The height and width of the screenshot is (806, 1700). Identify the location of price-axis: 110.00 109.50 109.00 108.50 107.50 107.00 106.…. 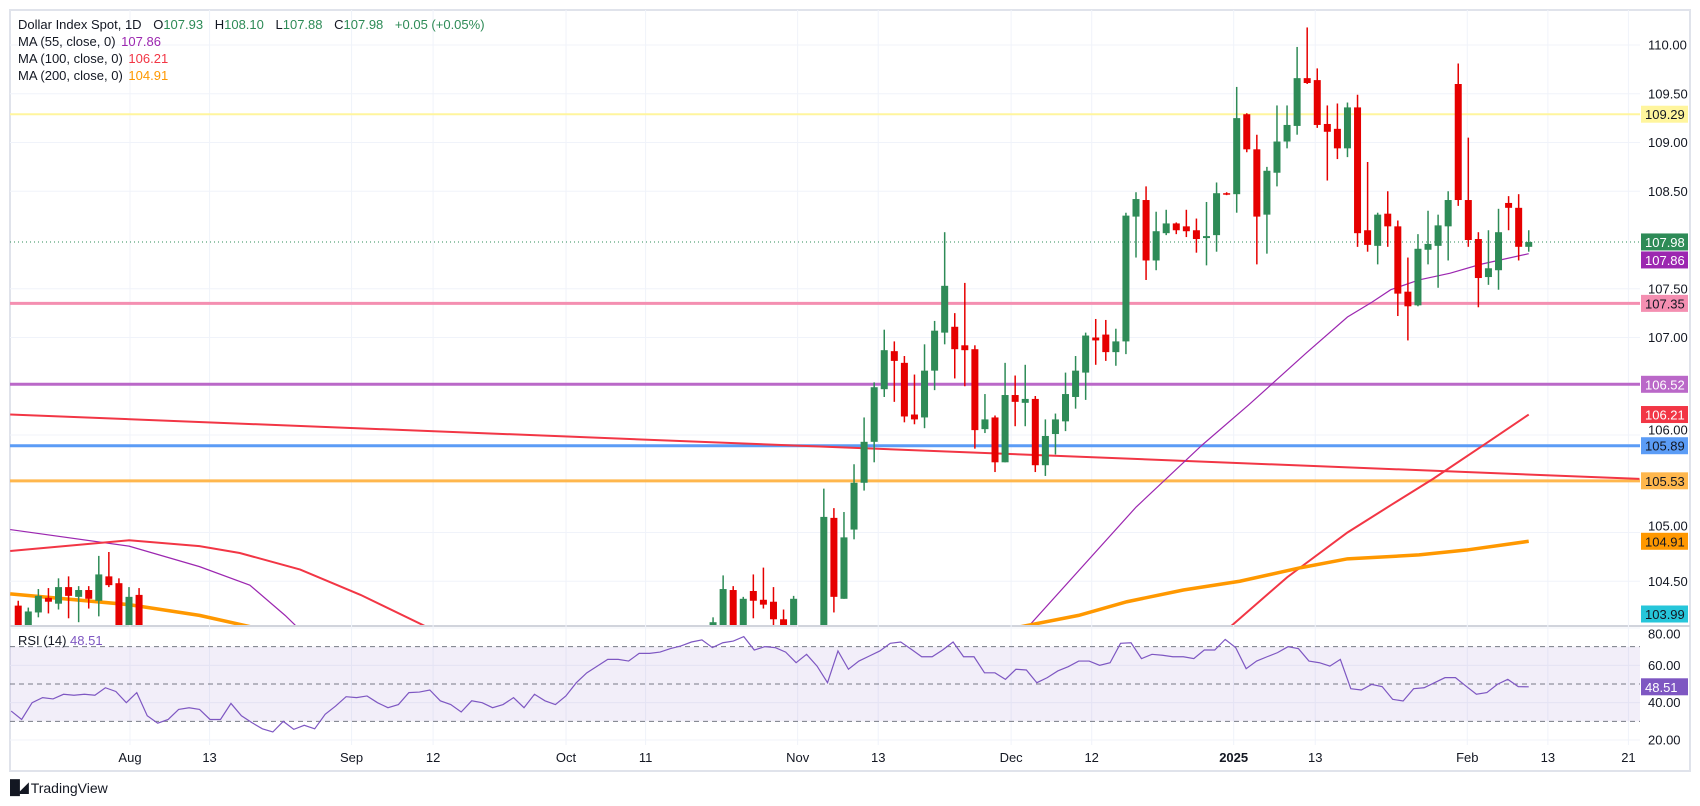
(1664, 393).